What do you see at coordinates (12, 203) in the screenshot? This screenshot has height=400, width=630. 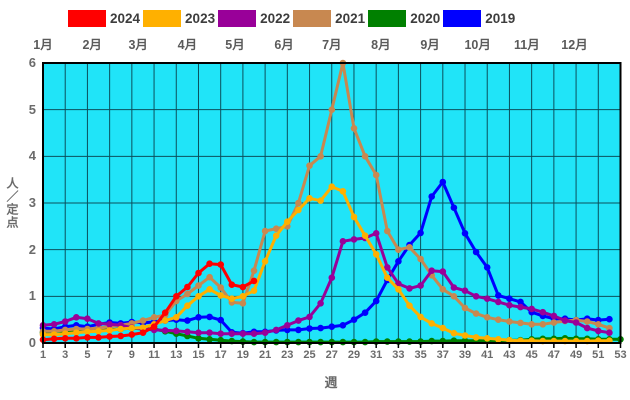 I see `y-axis-title: 人／定点` at bounding box center [12, 203].